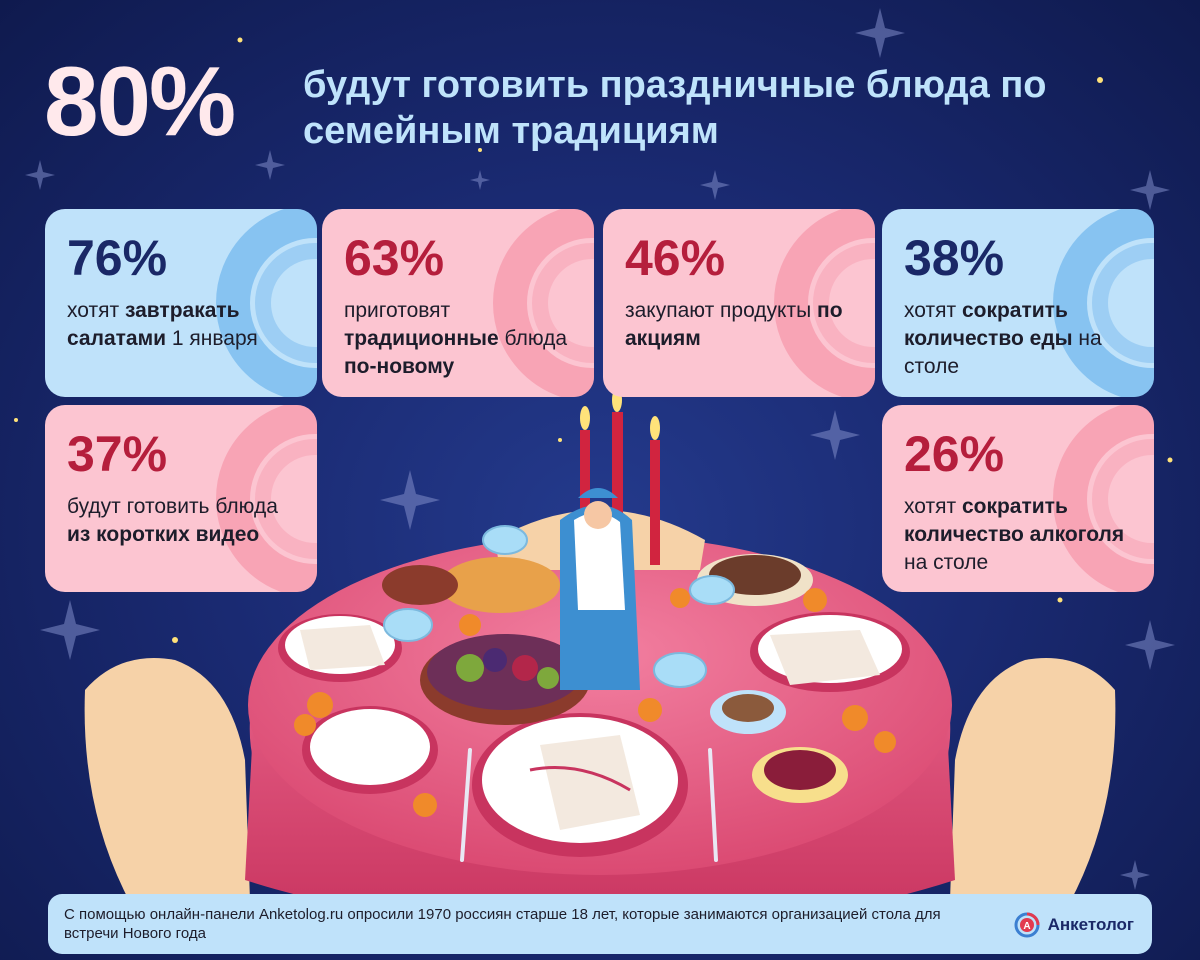  Describe the element at coordinates (399, 366) in the screenshot. I see `caption-emphasis: по-новому` at that location.